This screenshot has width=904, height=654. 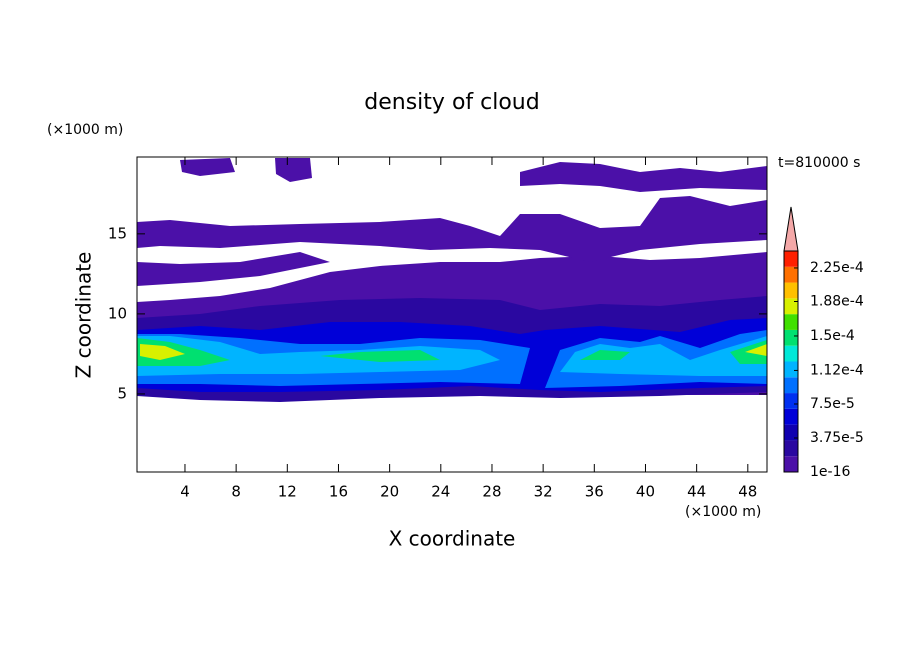 What do you see at coordinates (837, 370) in the screenshot?
I see `colorbar-label: 1.12e-4` at bounding box center [837, 370].